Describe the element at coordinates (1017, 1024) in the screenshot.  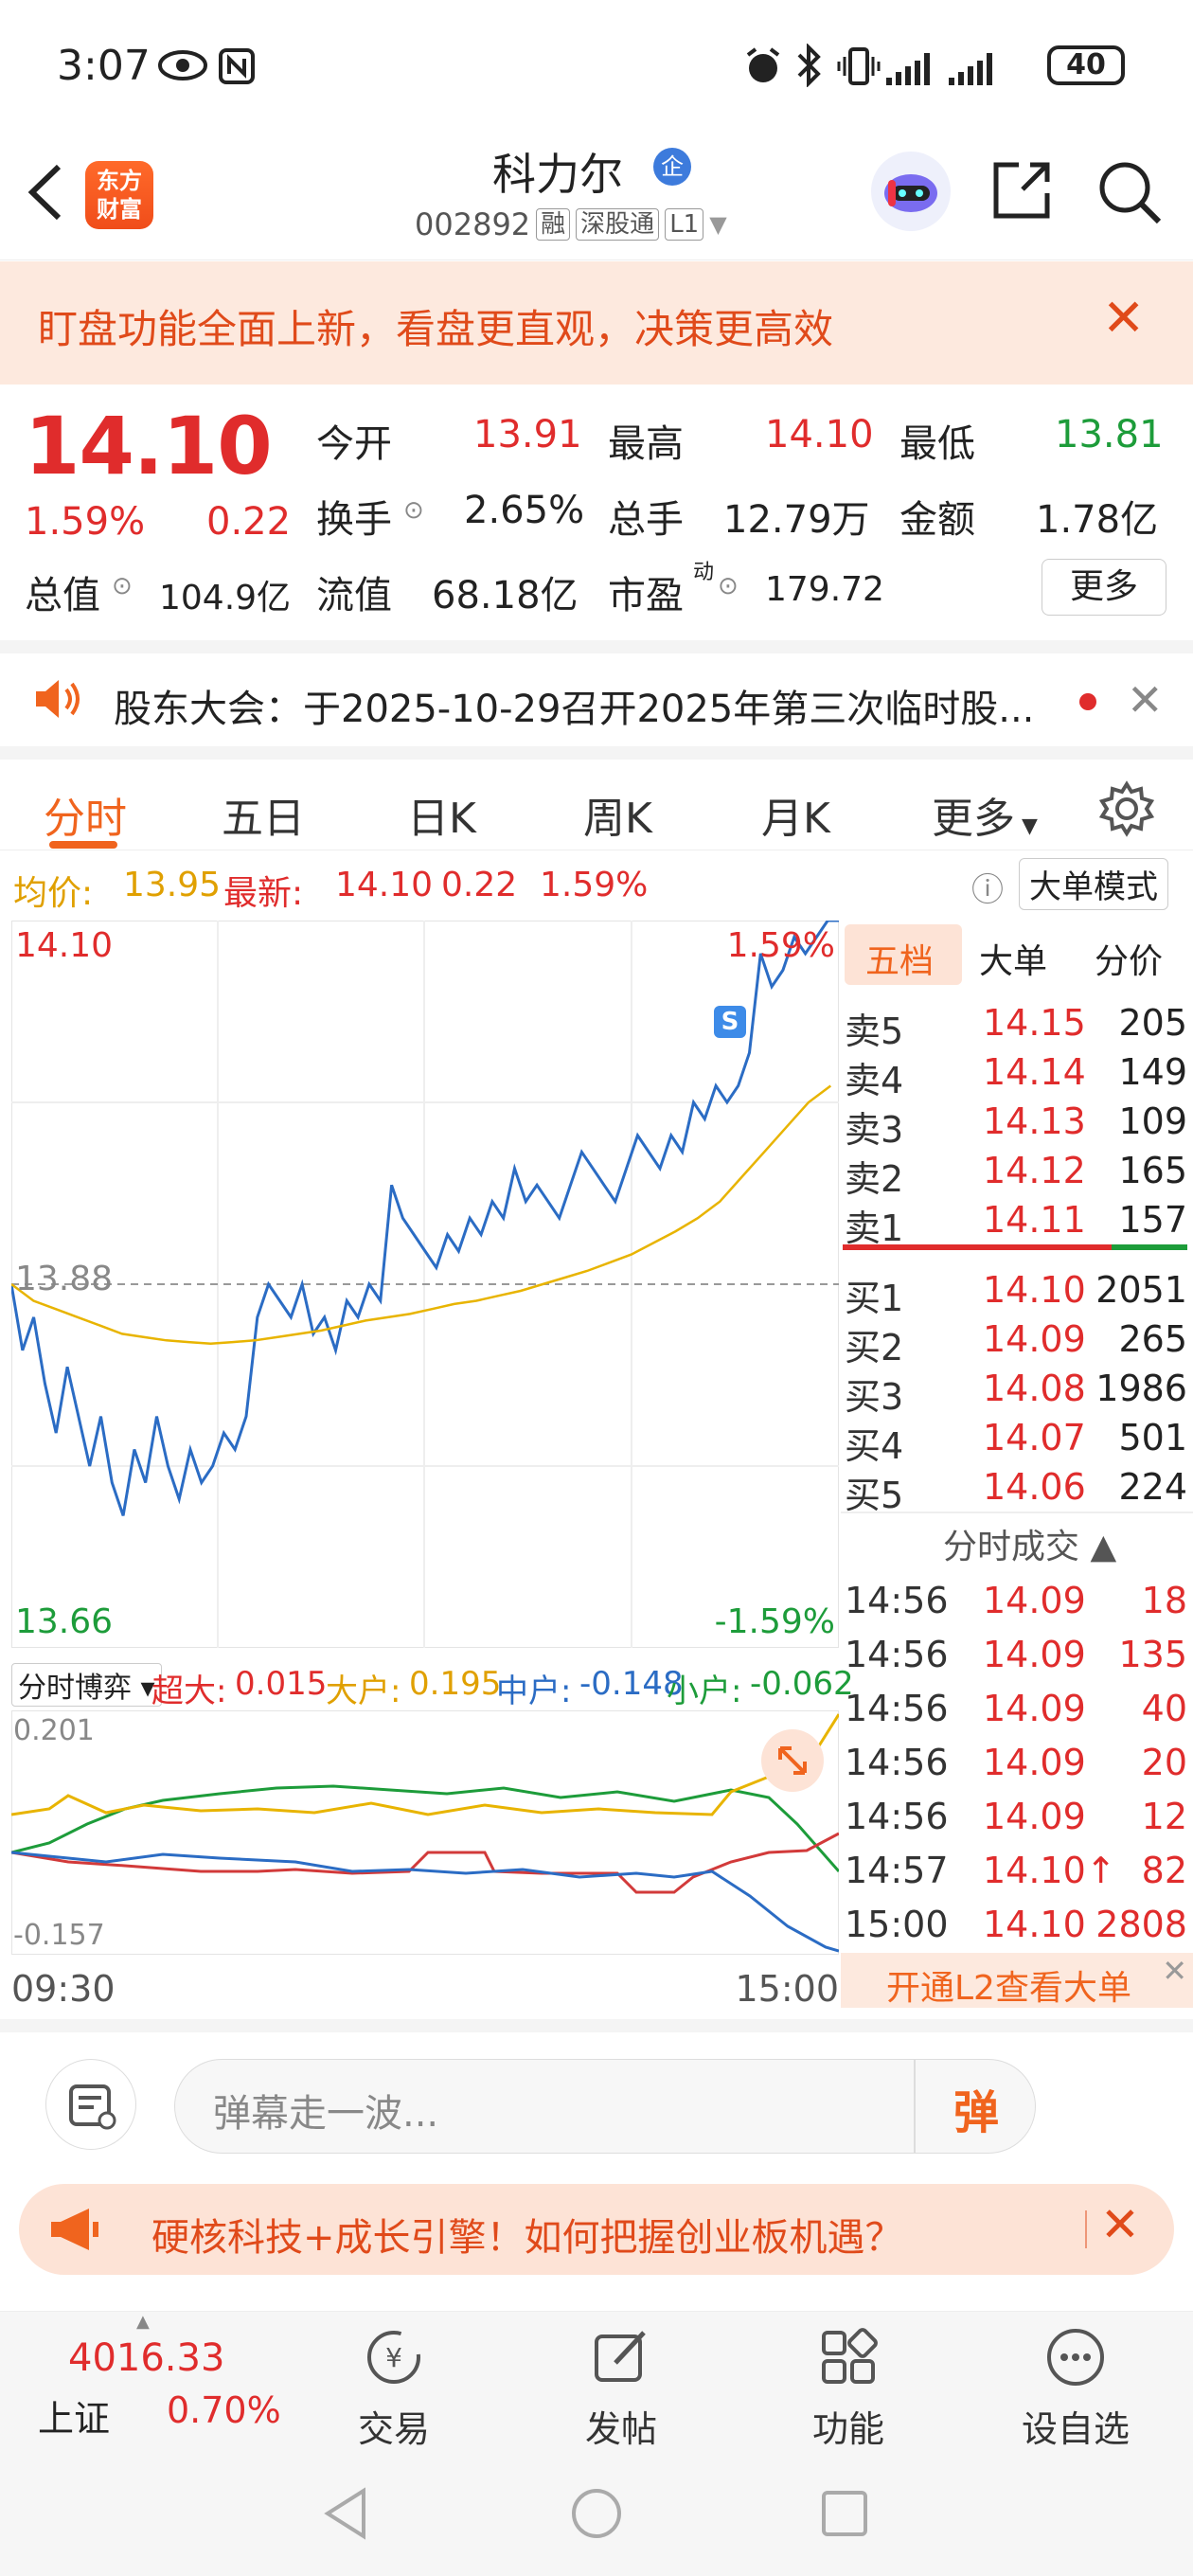
I see `ask-row: 卖5 14.15 205` at that location.